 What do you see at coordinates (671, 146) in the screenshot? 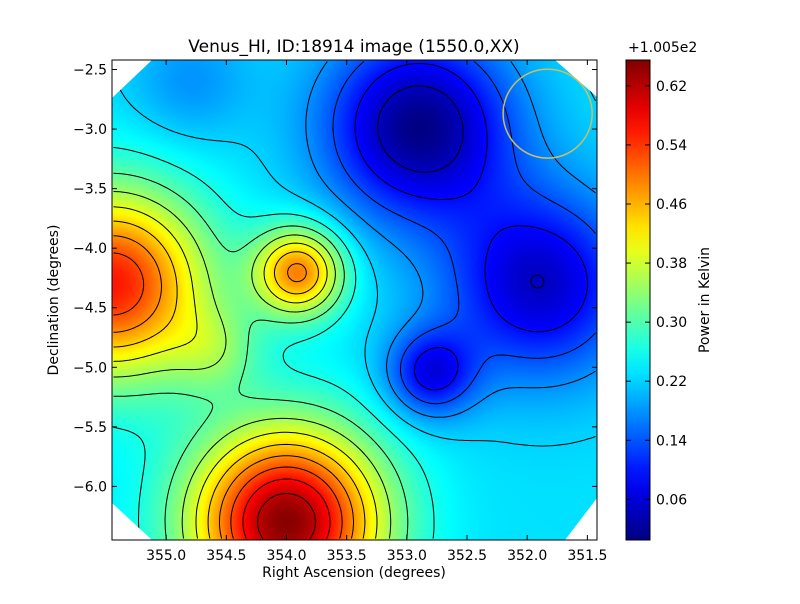
I see `colorbar-tick-label: 0.54` at bounding box center [671, 146].